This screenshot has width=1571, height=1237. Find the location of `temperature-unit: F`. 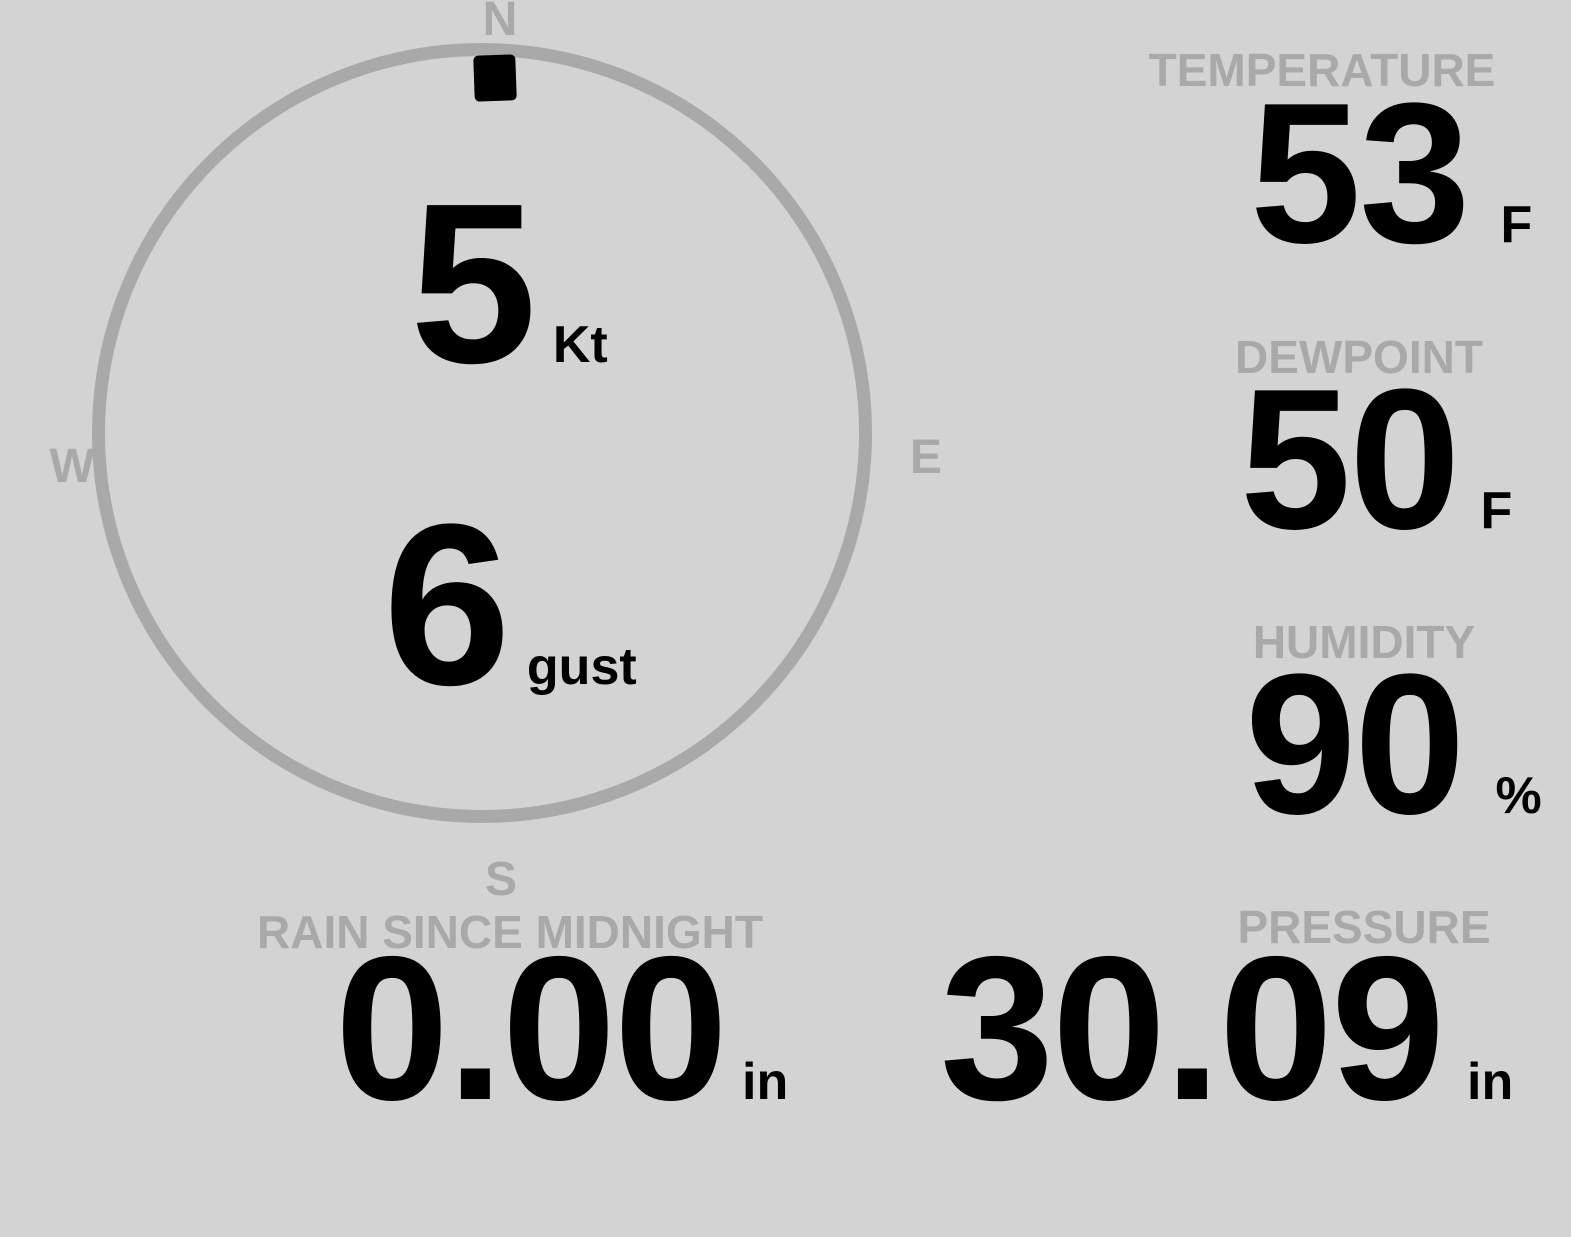

temperature-unit: F is located at coordinates (1516, 225).